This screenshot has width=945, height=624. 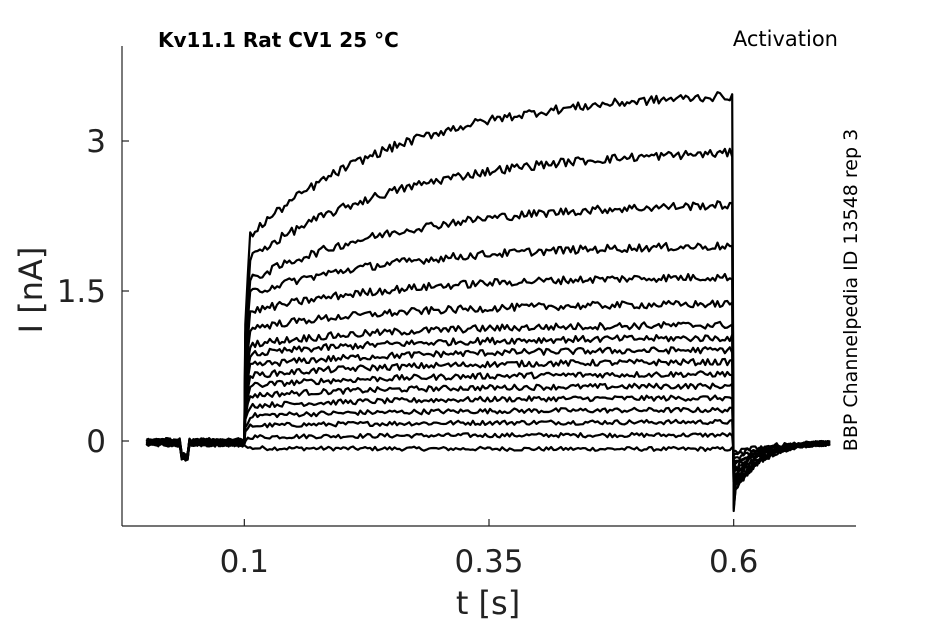 I want to click on chart-title: Kv11.1 Rat CV1 25 °C, so click(x=278, y=40).